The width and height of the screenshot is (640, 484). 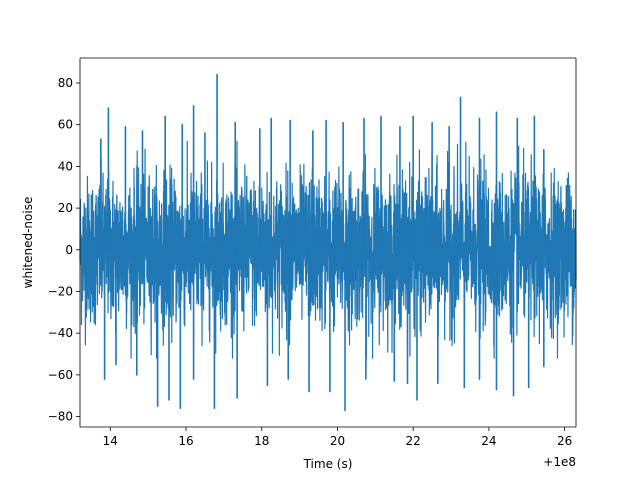 I want to click on y-axis-ticks: −80 −60 −40 −20 0 20 40 60 80, so click(x=64, y=250).